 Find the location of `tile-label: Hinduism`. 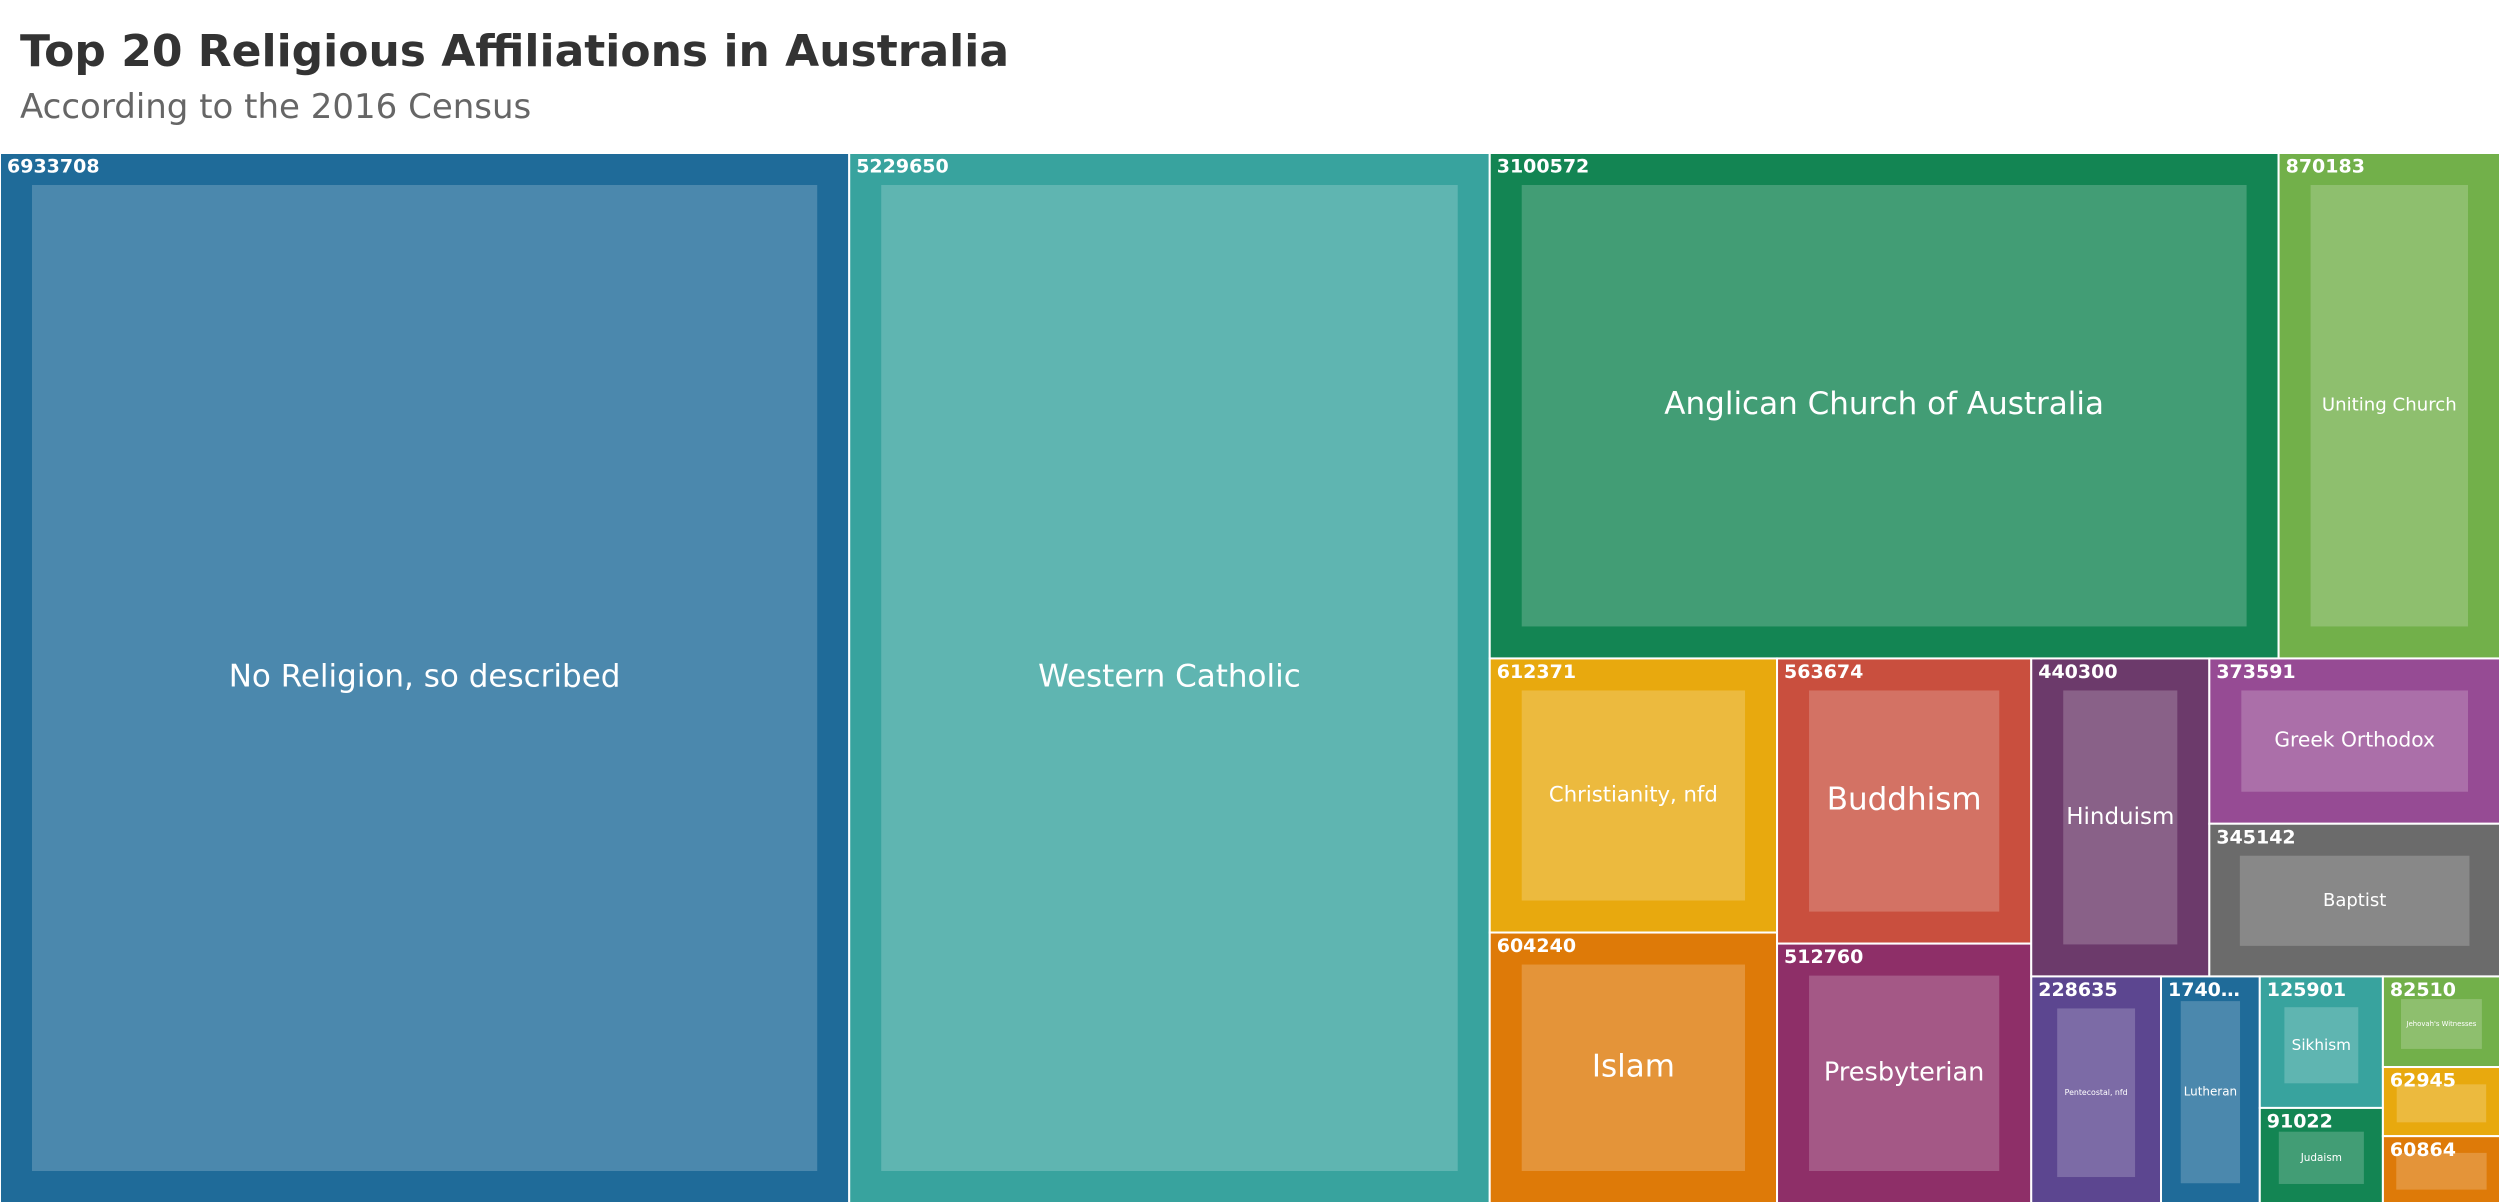

tile-label: Hinduism is located at coordinates (2120, 817).